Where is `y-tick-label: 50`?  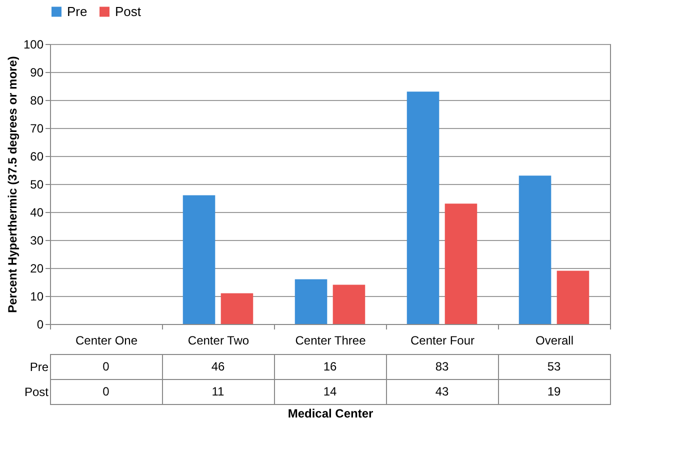 y-tick-label: 50 is located at coordinates (37, 185).